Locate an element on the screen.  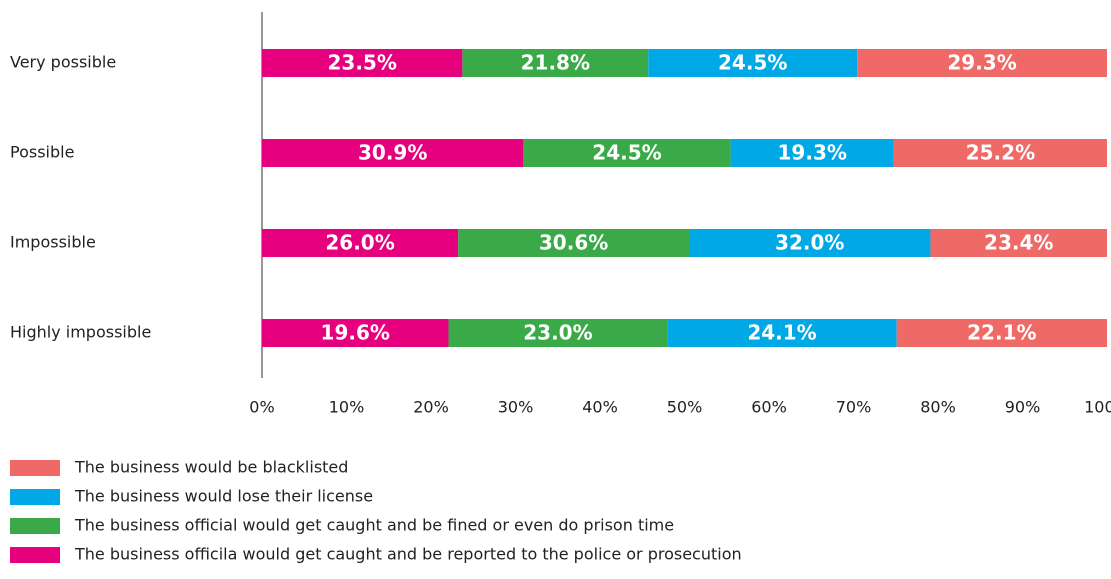
value-label: 29.3% is located at coordinates (981, 63).